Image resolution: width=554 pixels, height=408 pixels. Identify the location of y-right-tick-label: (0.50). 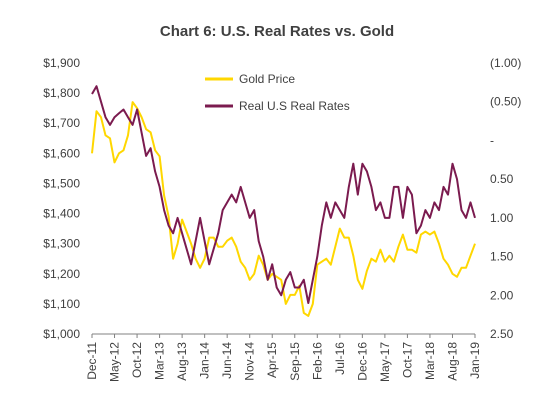
(505, 102).